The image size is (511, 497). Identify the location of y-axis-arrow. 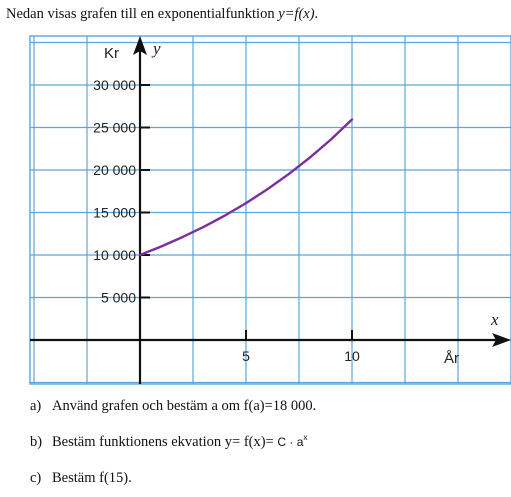
(140, 45).